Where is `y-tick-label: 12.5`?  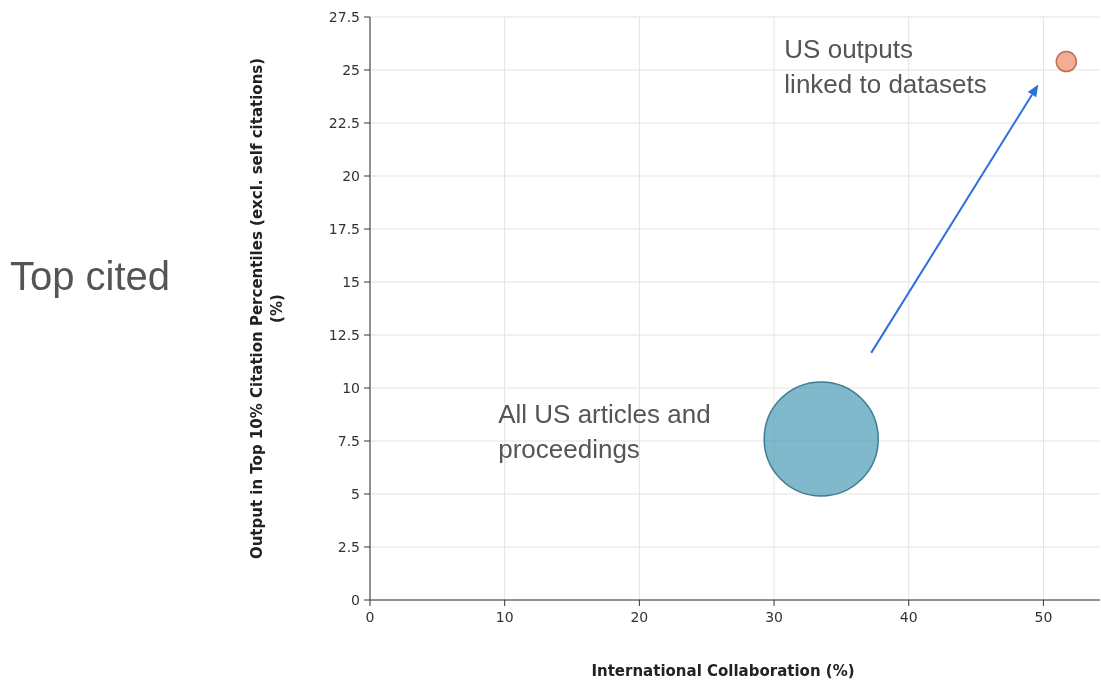
y-tick-label: 12.5 is located at coordinates (344, 334).